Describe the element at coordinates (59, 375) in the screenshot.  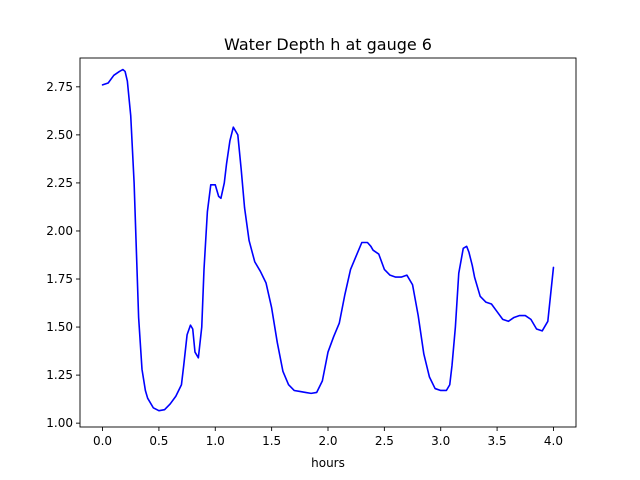
I see `y-tick-label: 1.25` at that location.